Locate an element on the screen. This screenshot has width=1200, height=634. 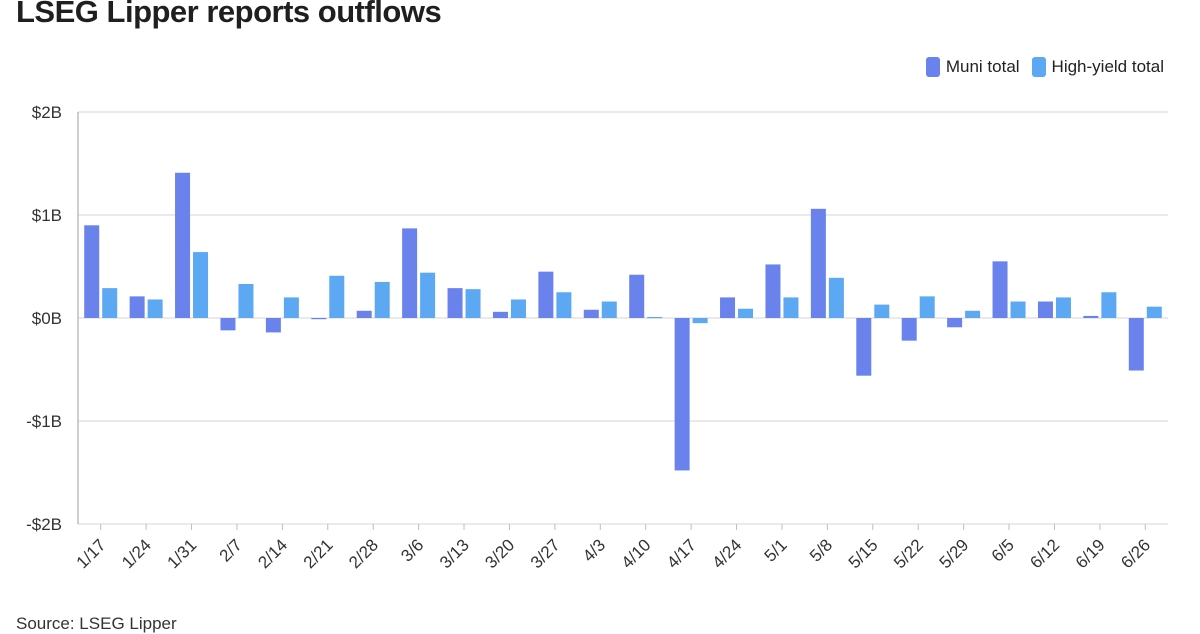
x-tick-label: 4/10 is located at coordinates (636, 553).